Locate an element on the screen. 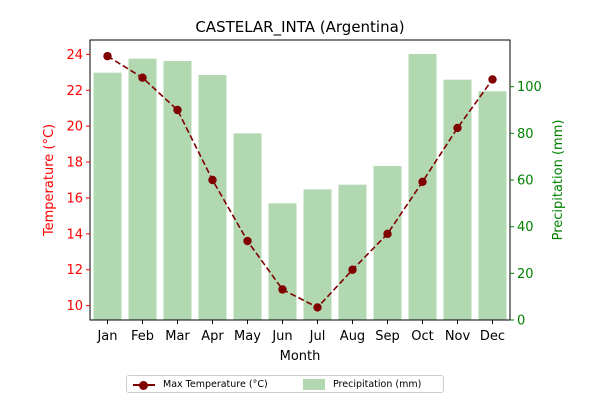  y-left-tick-label: 10 is located at coordinates (74, 306).